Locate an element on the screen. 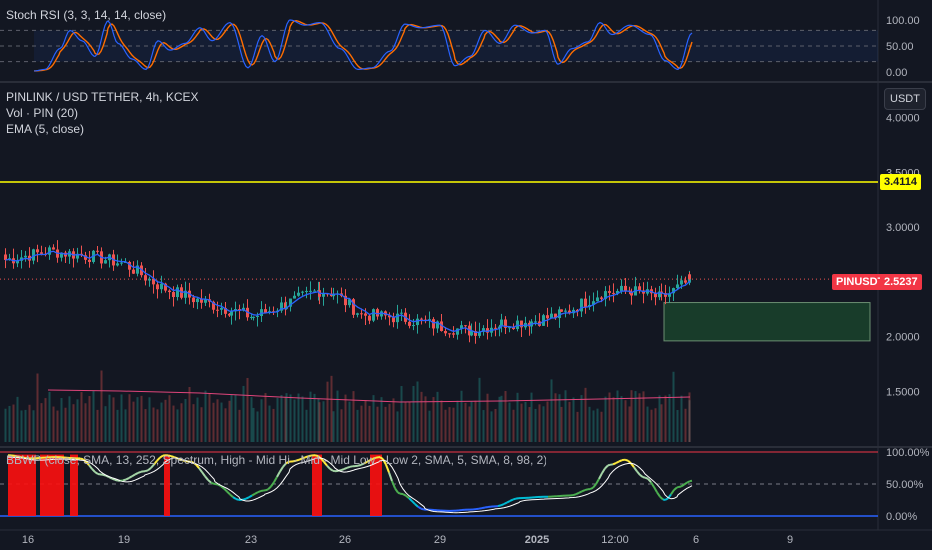 The height and width of the screenshot is (550, 932). symbol-title: PINLINK / USD TETHER, 4h, KCEX is located at coordinates (102, 97).